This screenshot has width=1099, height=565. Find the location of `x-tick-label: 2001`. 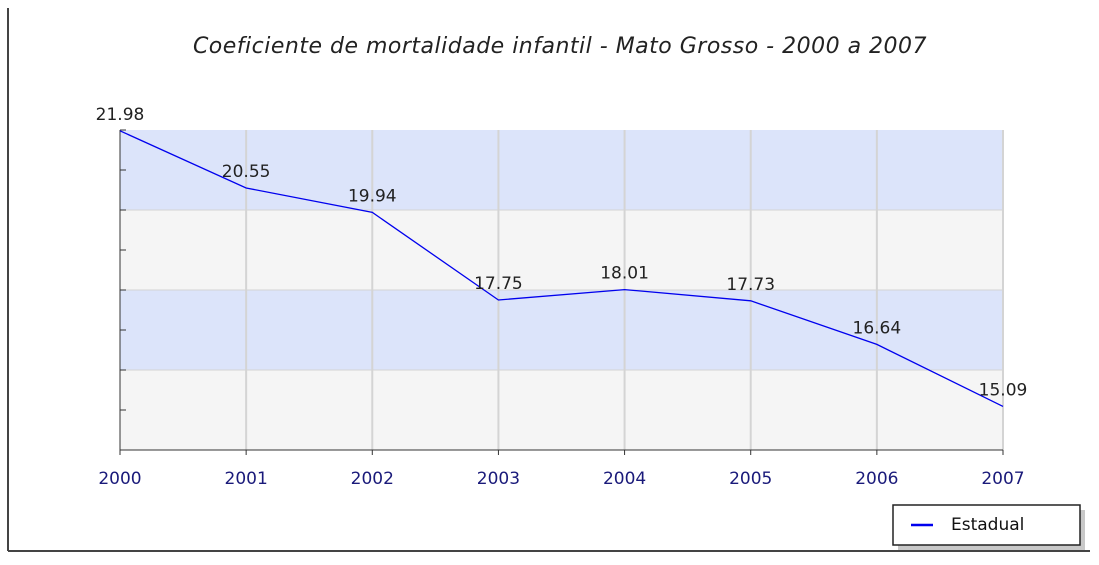

x-tick-label: 2001 is located at coordinates (246, 479).